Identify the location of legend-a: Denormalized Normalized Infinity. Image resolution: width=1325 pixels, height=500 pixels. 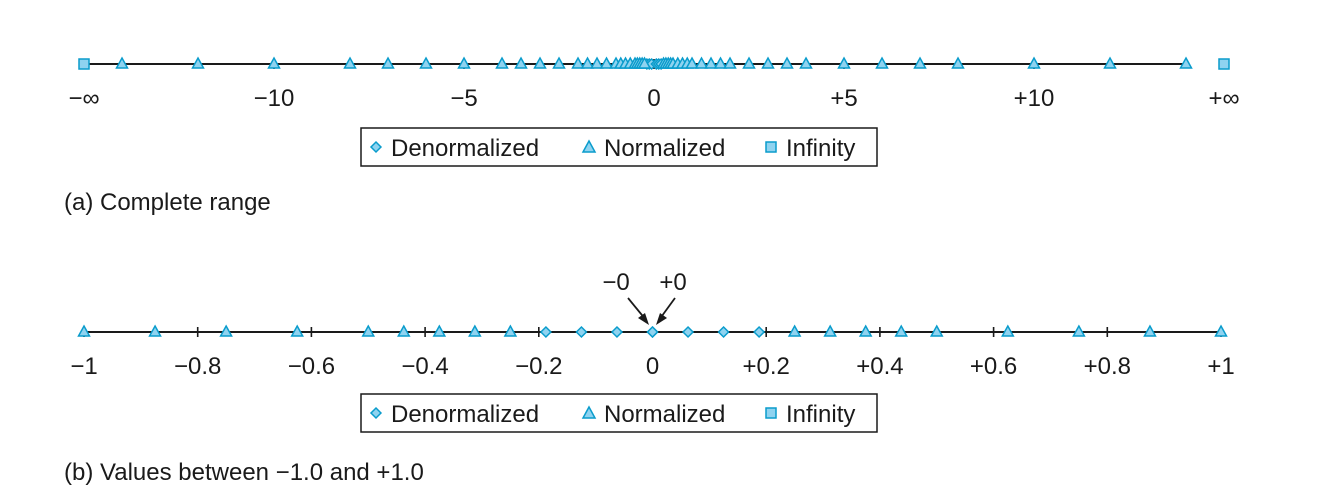
(619, 147).